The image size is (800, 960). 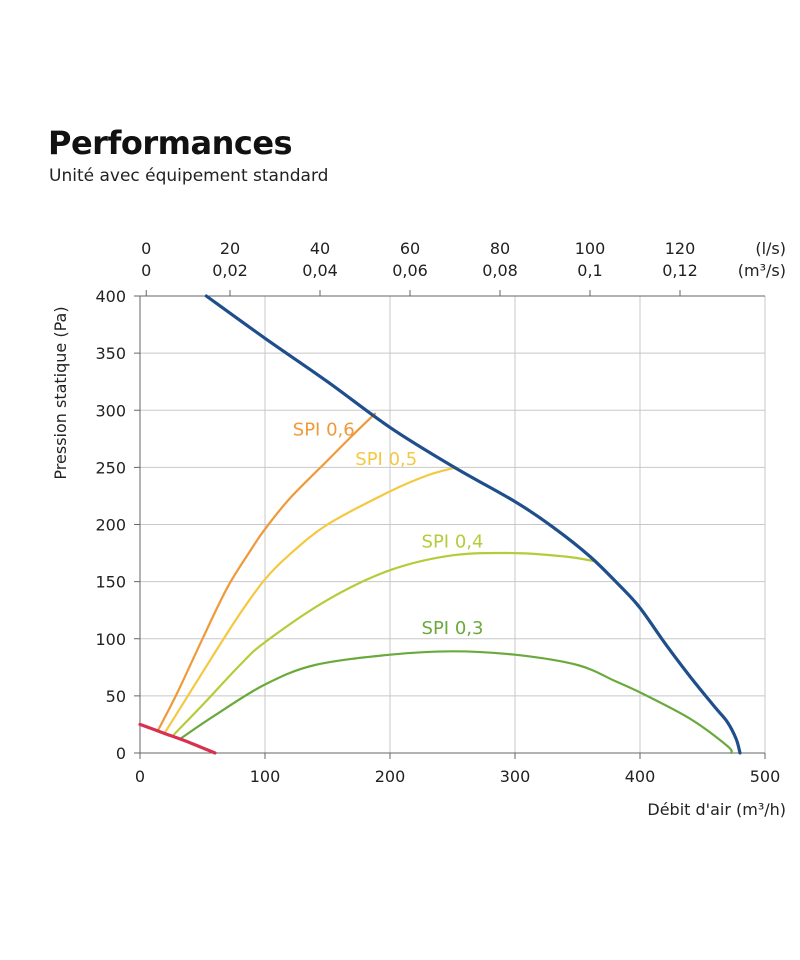 What do you see at coordinates (121, 753) in the screenshot?
I see `y-tick-label: 0` at bounding box center [121, 753].